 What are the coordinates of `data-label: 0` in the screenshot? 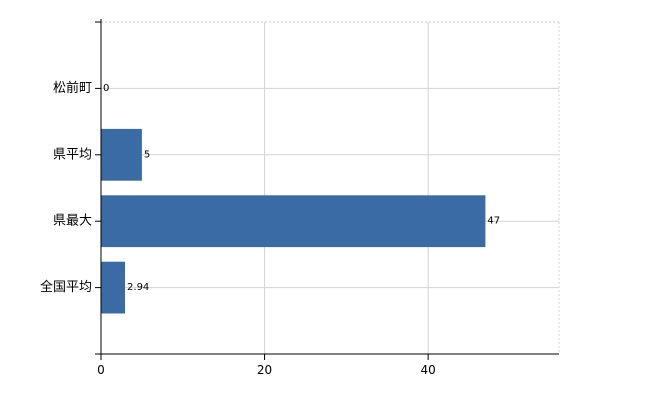 It's located at (106, 88).